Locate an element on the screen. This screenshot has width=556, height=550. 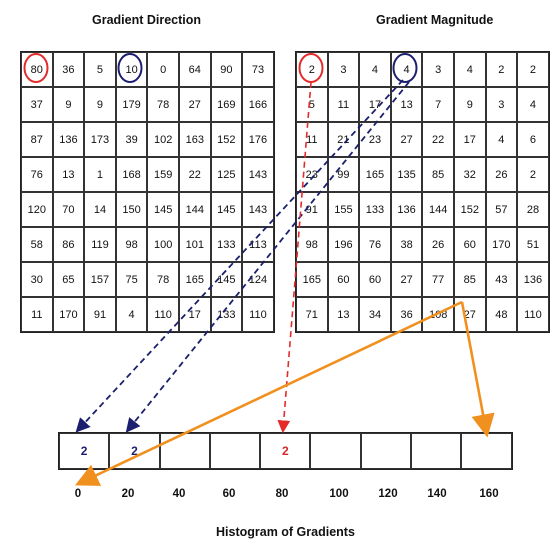
direction-cell: 102 is located at coordinates (163, 139).